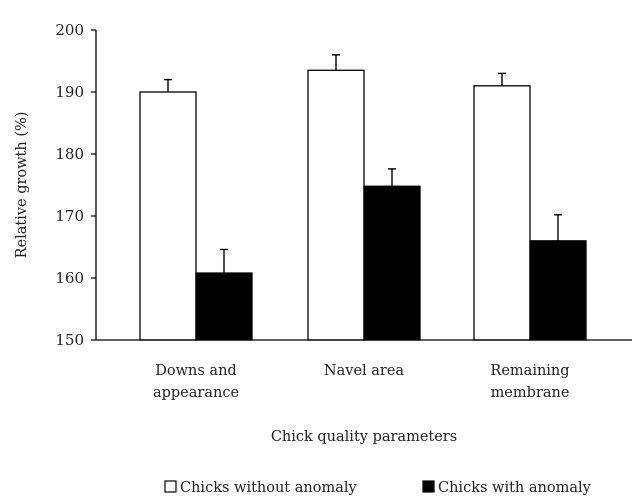  I want to click on x-category-label: Navel area, so click(364, 371).